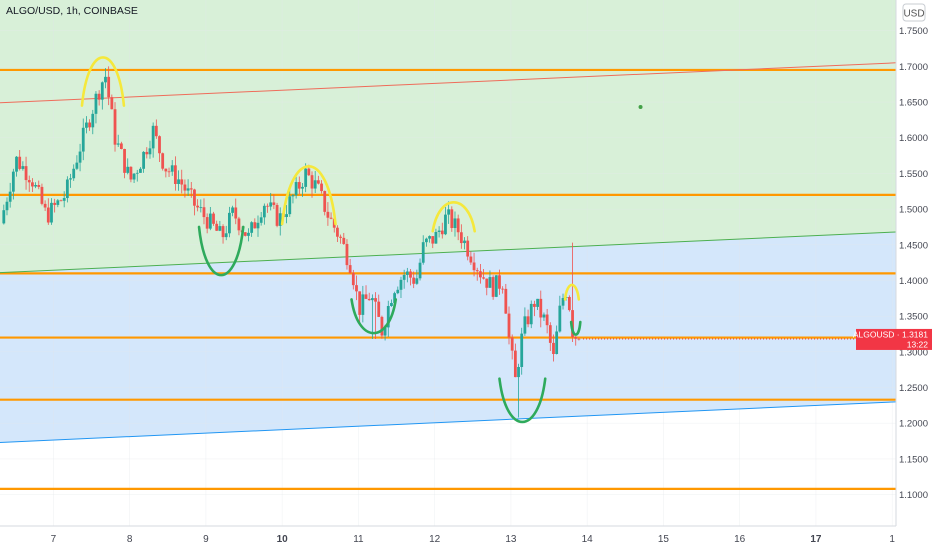  What do you see at coordinates (876, 339) in the screenshot?
I see `current-price-badge-background` at bounding box center [876, 339].